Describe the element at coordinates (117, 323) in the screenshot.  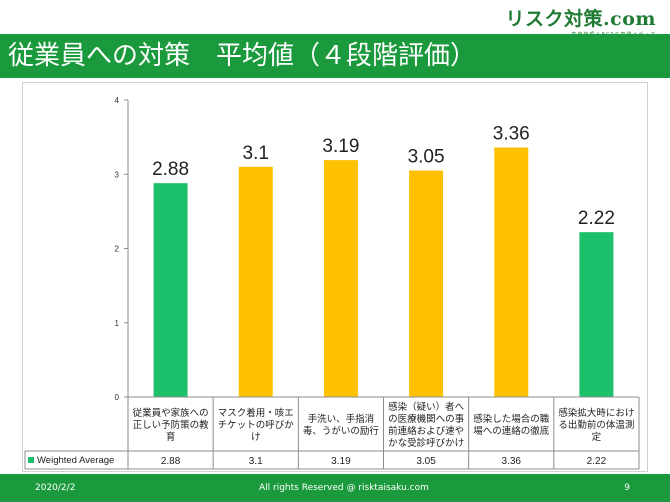
I see `y-tick-label: 1` at that location.